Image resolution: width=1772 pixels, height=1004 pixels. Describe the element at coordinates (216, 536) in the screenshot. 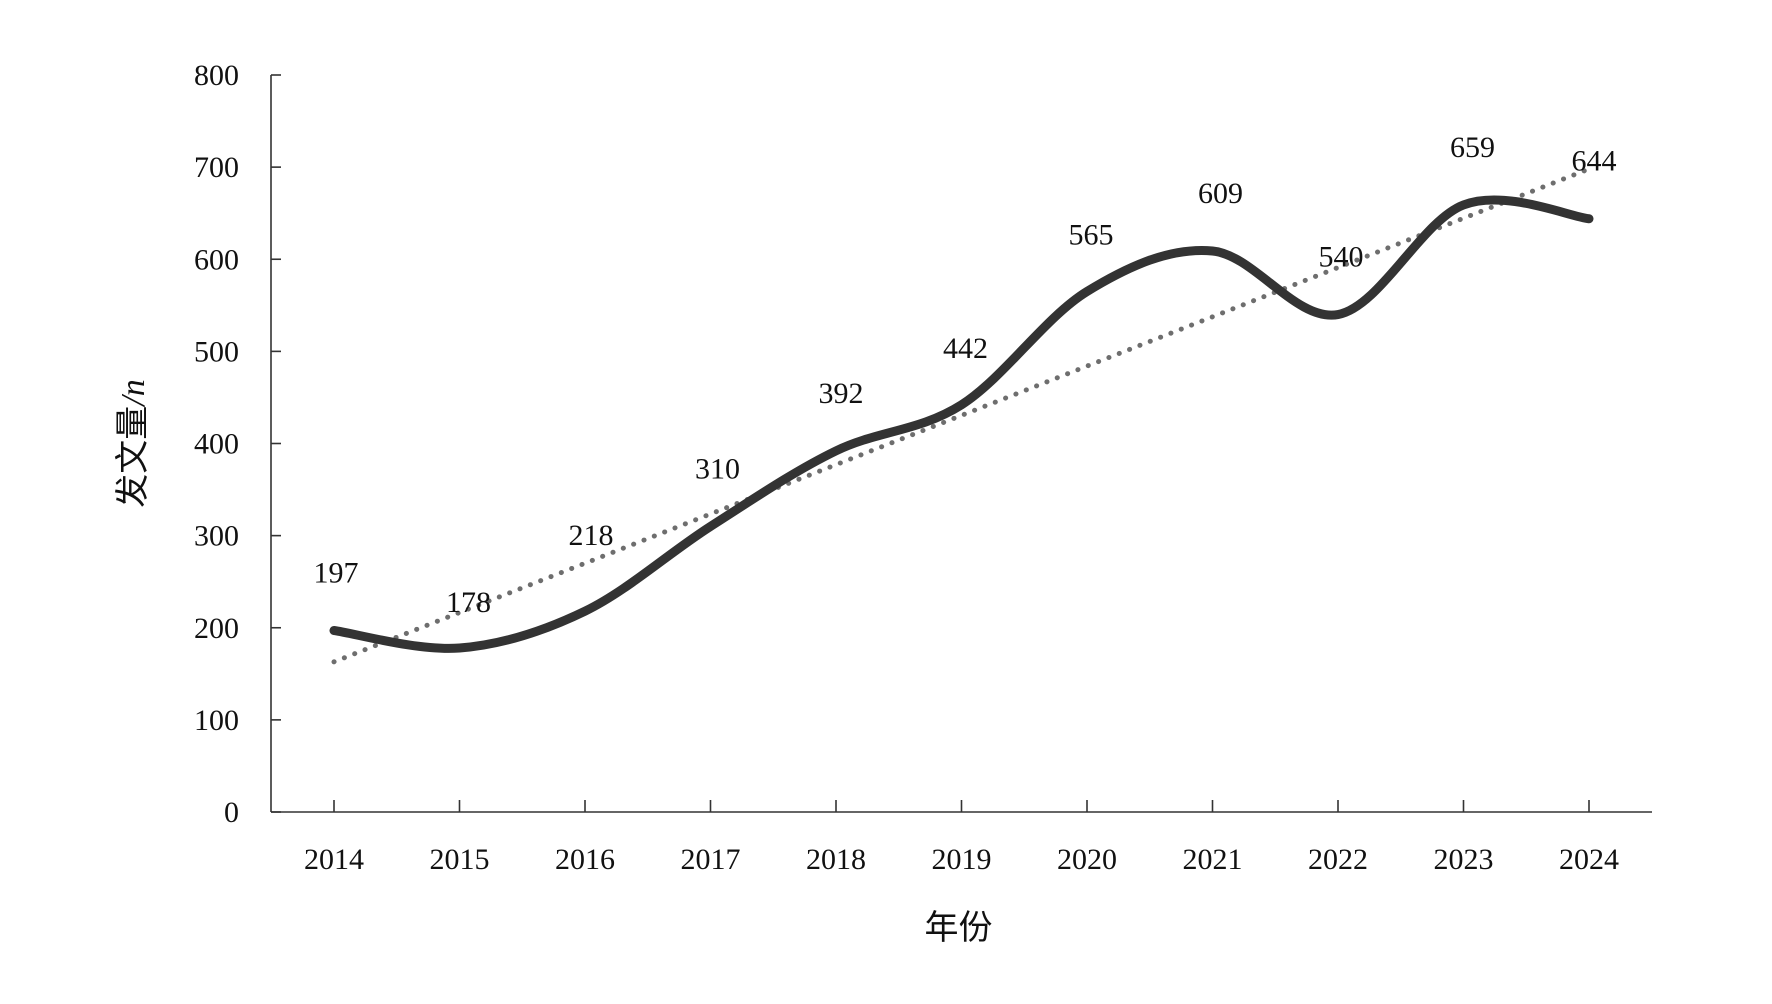

I see `y-tick-label: 300` at that location.